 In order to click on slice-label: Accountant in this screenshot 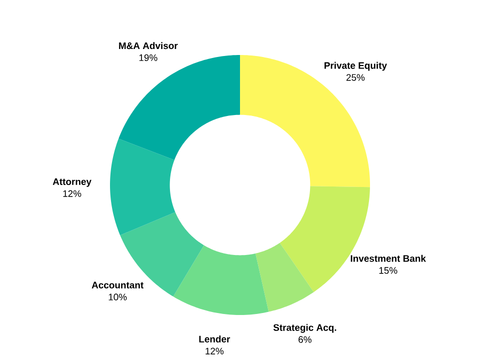, I will do `click(118, 285)`.